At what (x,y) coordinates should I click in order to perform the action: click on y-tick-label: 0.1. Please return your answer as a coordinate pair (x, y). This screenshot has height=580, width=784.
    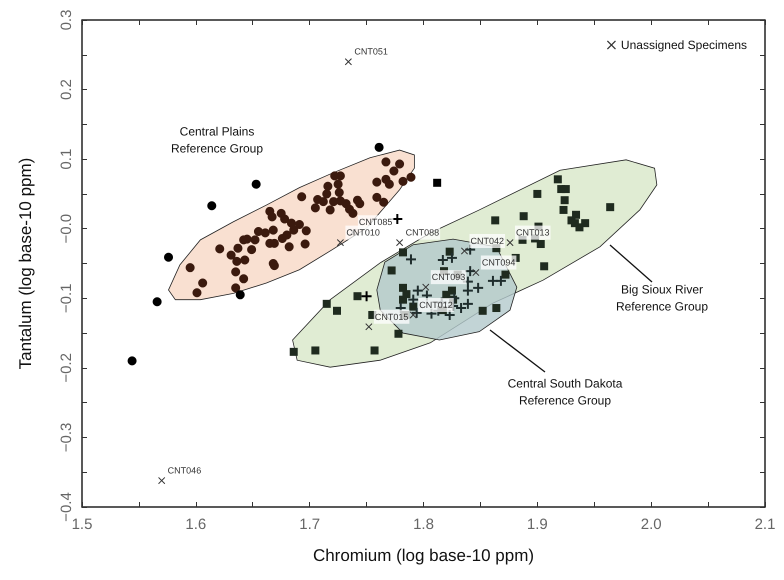
    Looking at the image, I should click on (66, 159).